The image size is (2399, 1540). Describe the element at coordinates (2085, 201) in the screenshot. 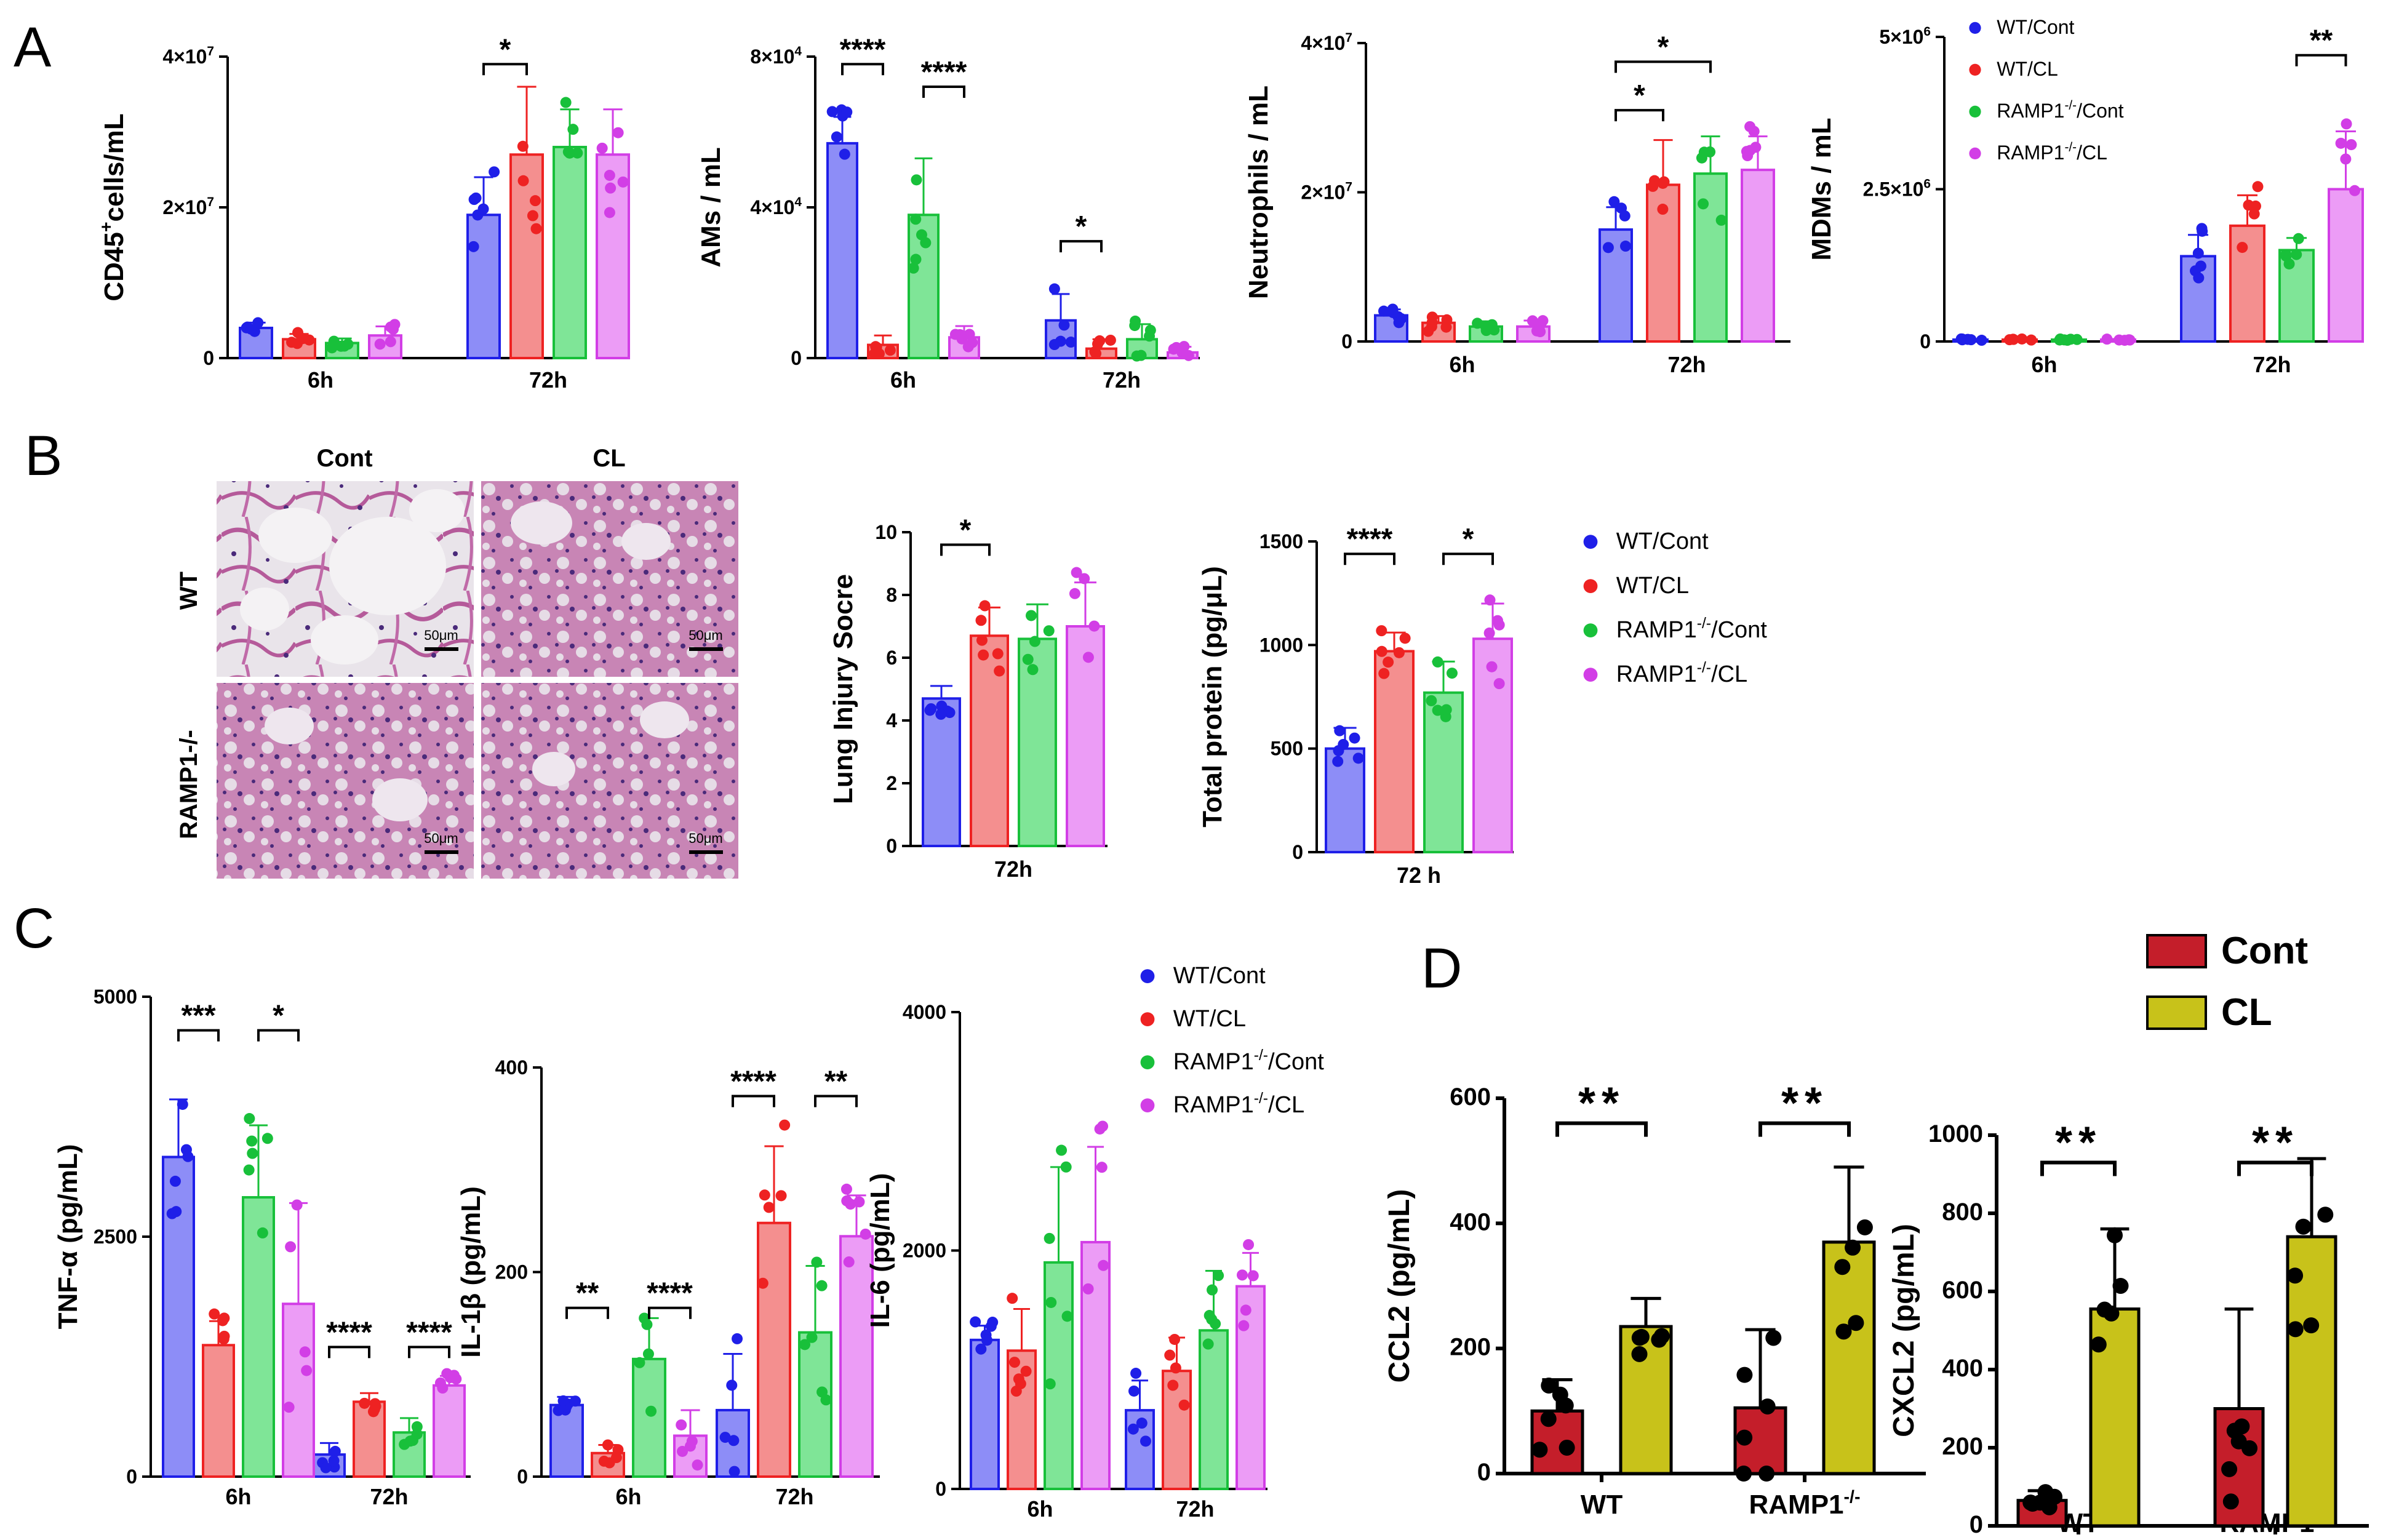

I see `chart-mdms: 0 2.5×106 5×106 MDMs / mL 6h 72h **` at that location.